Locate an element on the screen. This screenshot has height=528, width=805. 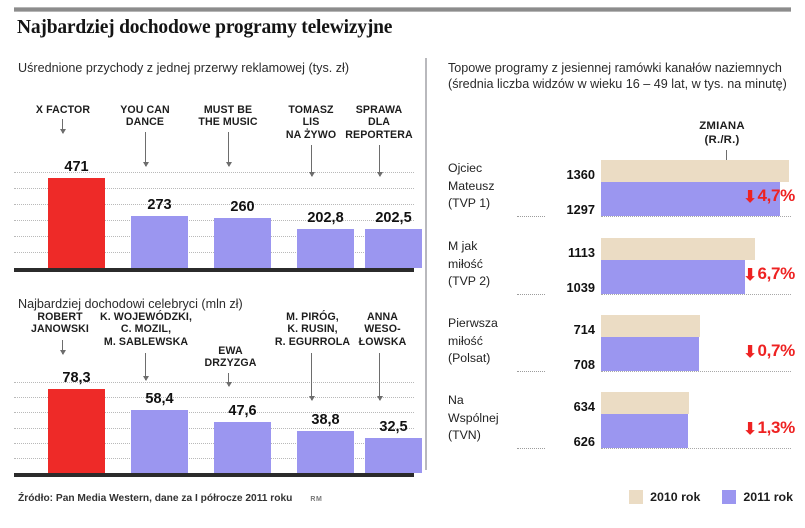
change-percent: 4,7% is located at coordinates (776, 195).